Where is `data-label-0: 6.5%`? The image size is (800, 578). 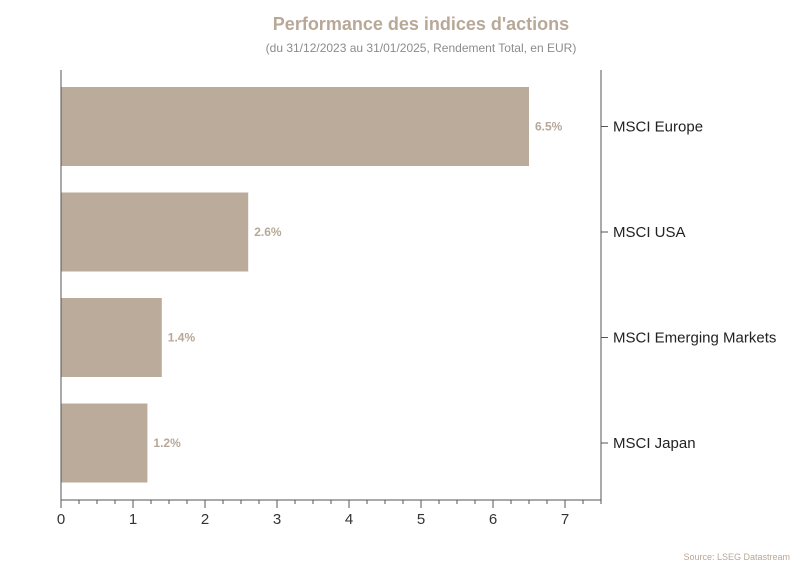
data-label-0: 6.5% is located at coordinates (549, 127).